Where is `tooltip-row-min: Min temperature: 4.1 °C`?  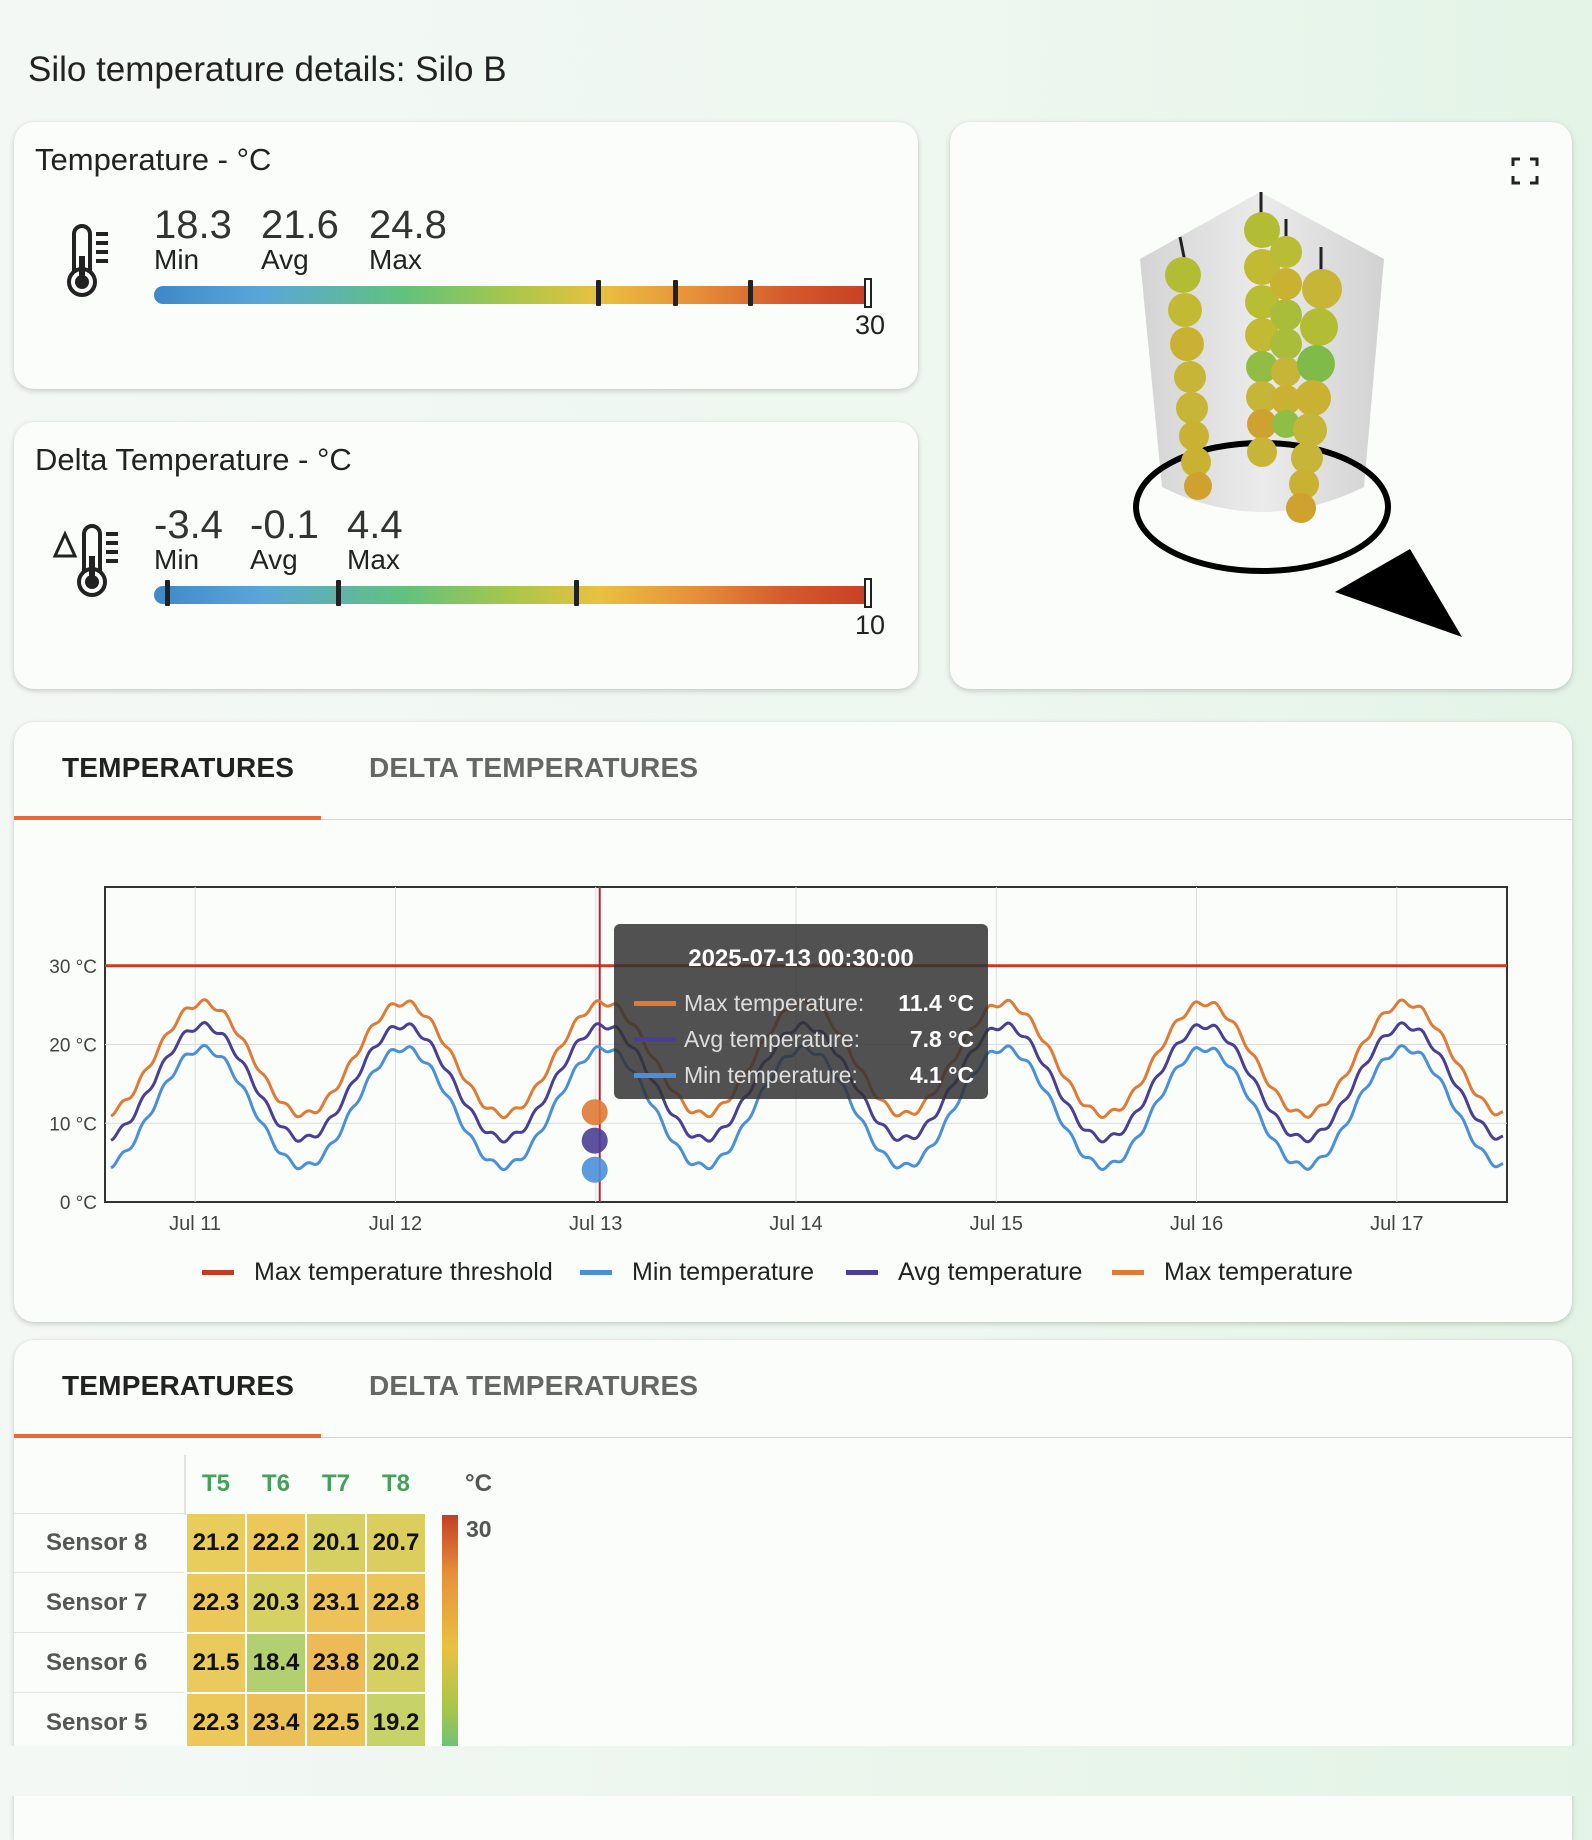 tooltip-row-min: Min temperature: 4.1 °C is located at coordinates (804, 1076).